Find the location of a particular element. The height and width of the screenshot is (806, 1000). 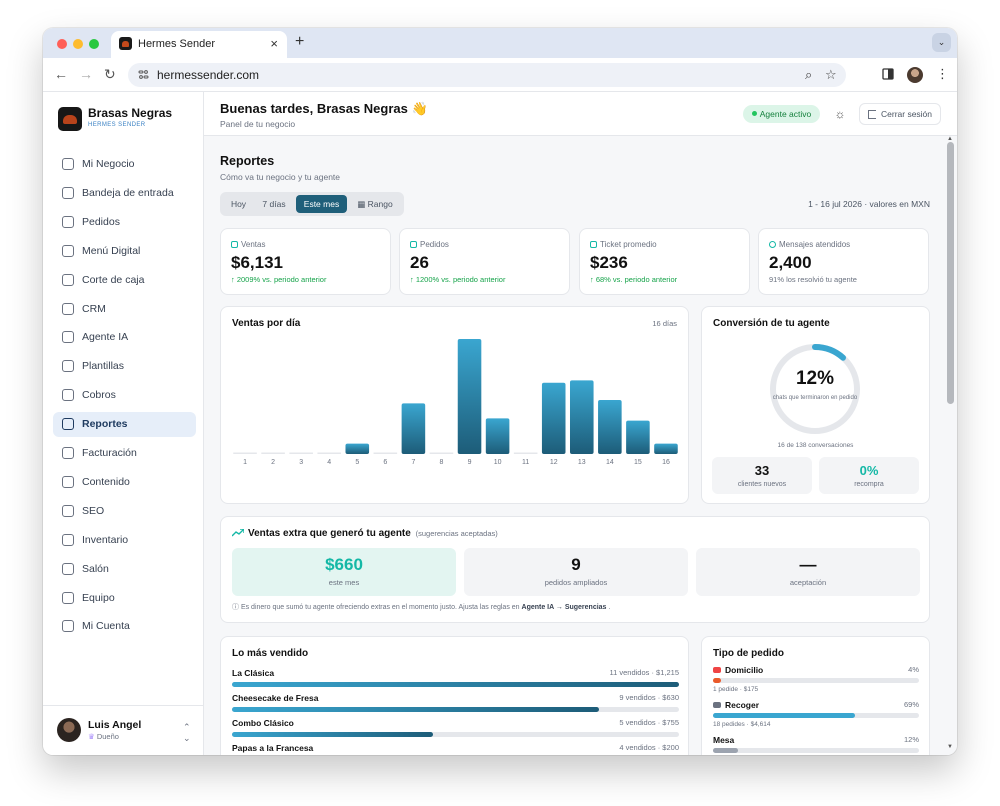

side-panel-icon is located at coordinates (888, 74).